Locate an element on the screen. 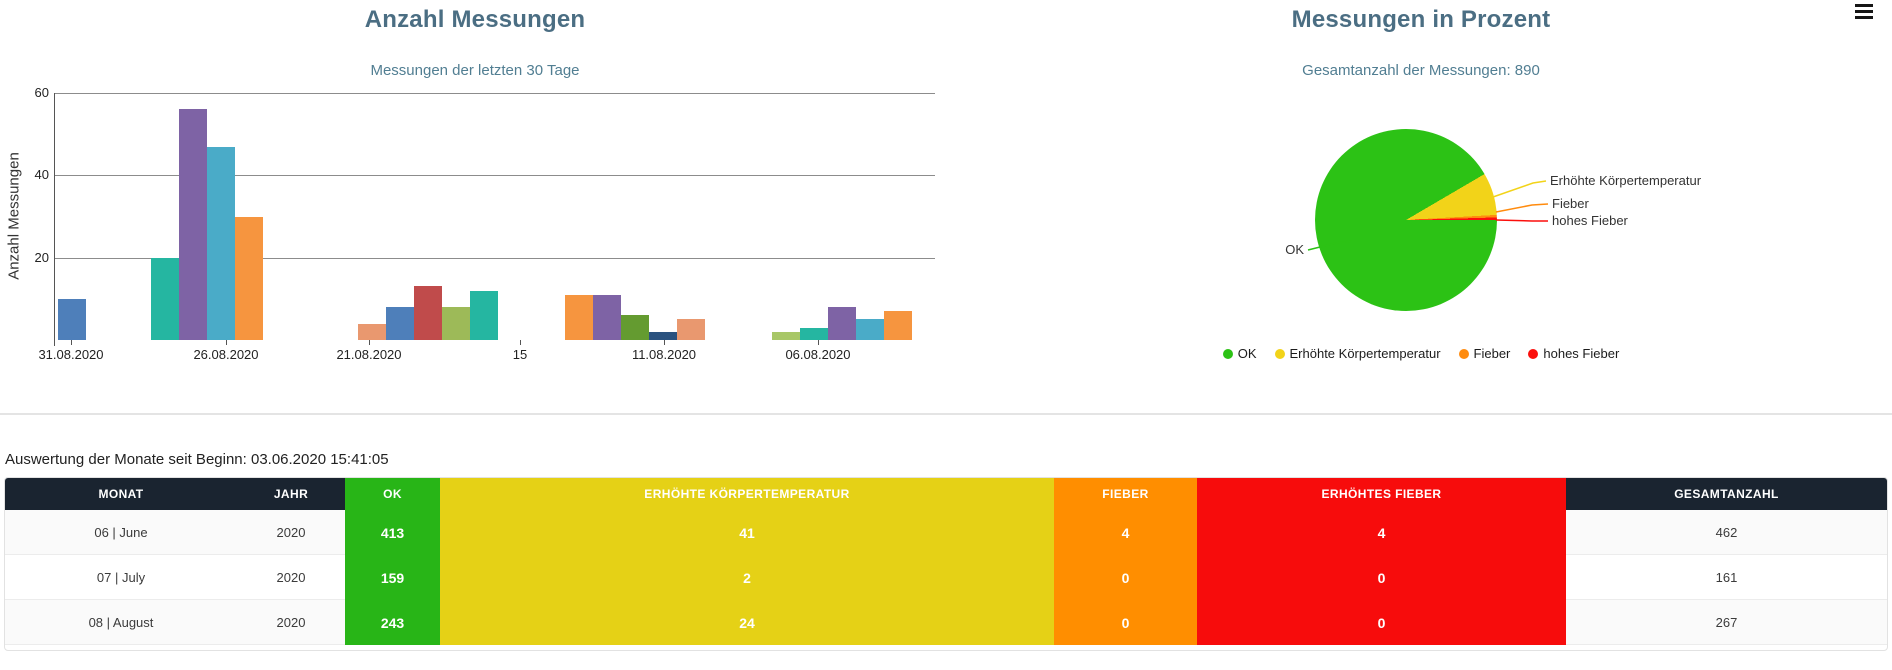 The width and height of the screenshot is (1892, 670). y-tick-label: 60 is located at coordinates (41, 92).